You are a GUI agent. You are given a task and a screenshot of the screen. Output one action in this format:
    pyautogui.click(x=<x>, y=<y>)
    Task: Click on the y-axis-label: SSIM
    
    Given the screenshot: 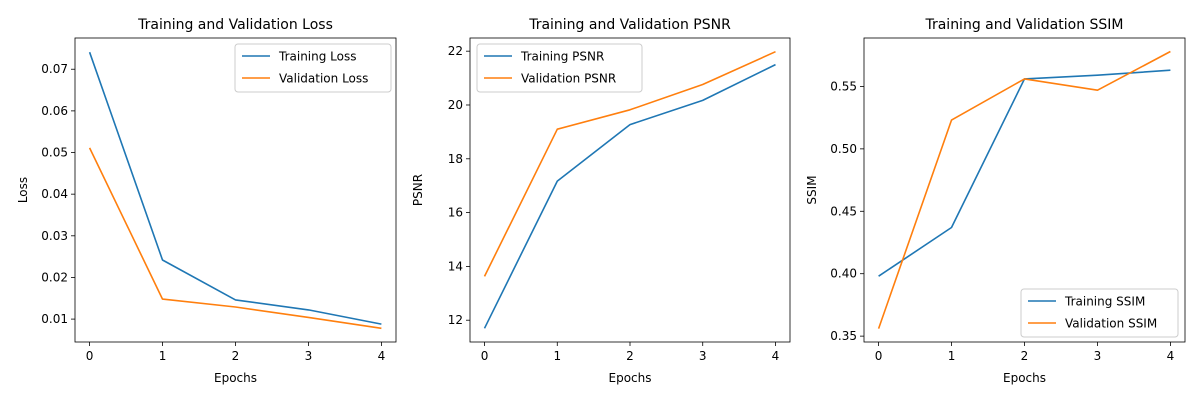 What is the action you would take?
    pyautogui.click(x=812, y=189)
    